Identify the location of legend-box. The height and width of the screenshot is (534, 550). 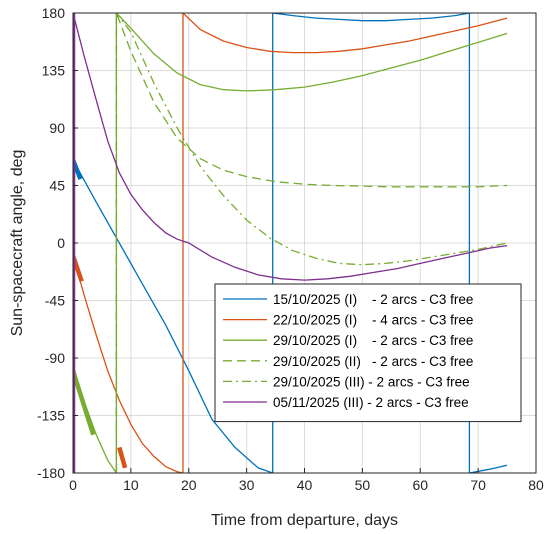
(368, 353).